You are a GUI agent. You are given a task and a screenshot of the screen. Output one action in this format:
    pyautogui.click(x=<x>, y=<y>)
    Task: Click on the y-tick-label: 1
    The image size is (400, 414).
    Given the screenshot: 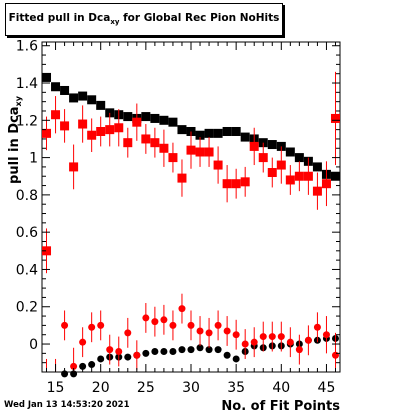 What is the action you would take?
    pyautogui.click(x=33, y=159)
    